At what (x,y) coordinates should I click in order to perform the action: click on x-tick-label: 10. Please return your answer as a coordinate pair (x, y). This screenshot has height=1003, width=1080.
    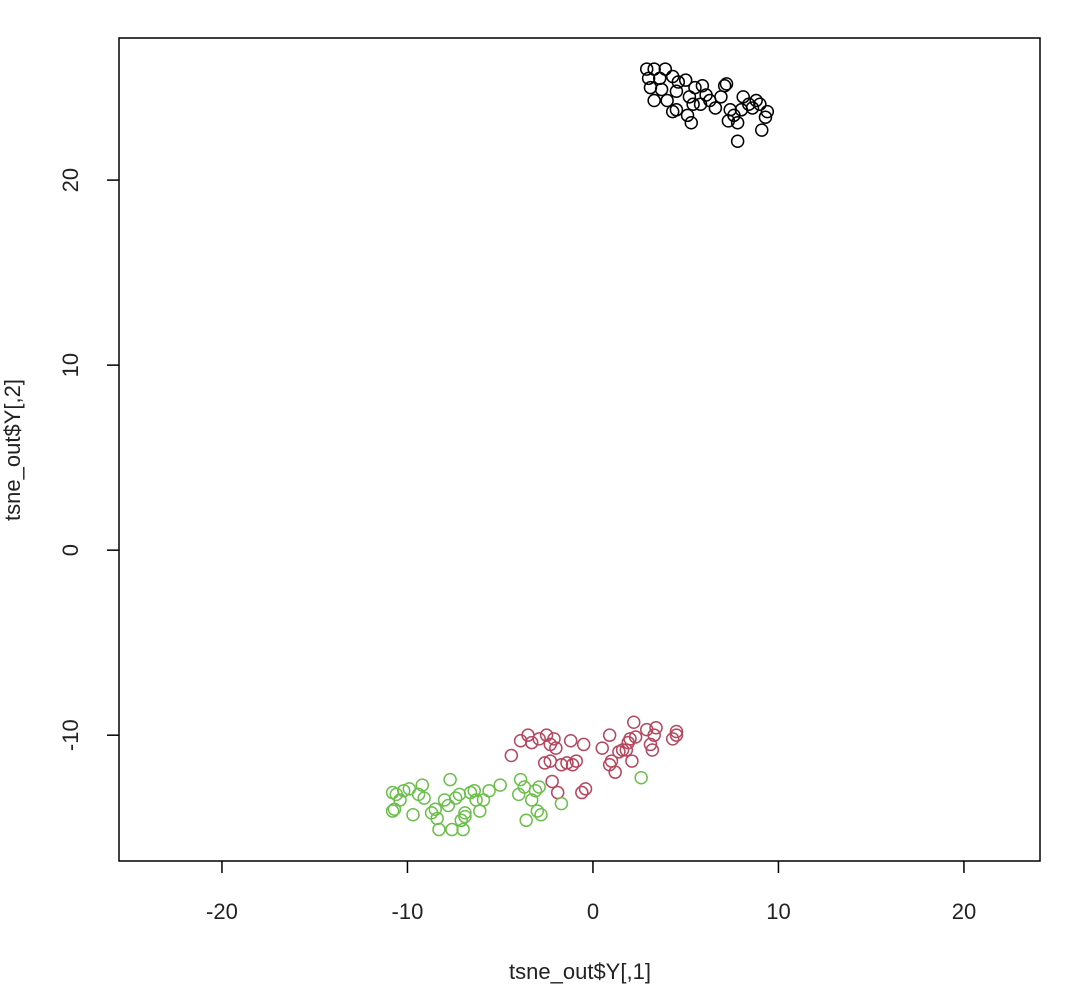
    Looking at the image, I should click on (778, 911).